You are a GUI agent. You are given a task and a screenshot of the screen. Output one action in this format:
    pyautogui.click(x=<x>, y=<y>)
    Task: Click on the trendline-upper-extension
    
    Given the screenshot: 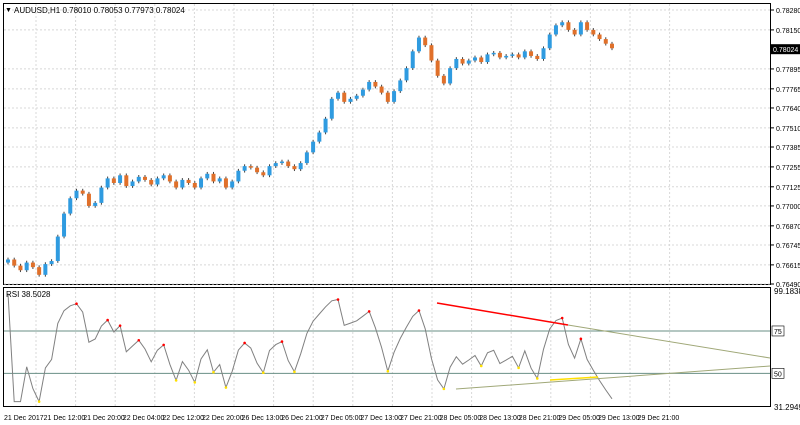 What is the action you would take?
    pyautogui.click(x=669, y=341)
    